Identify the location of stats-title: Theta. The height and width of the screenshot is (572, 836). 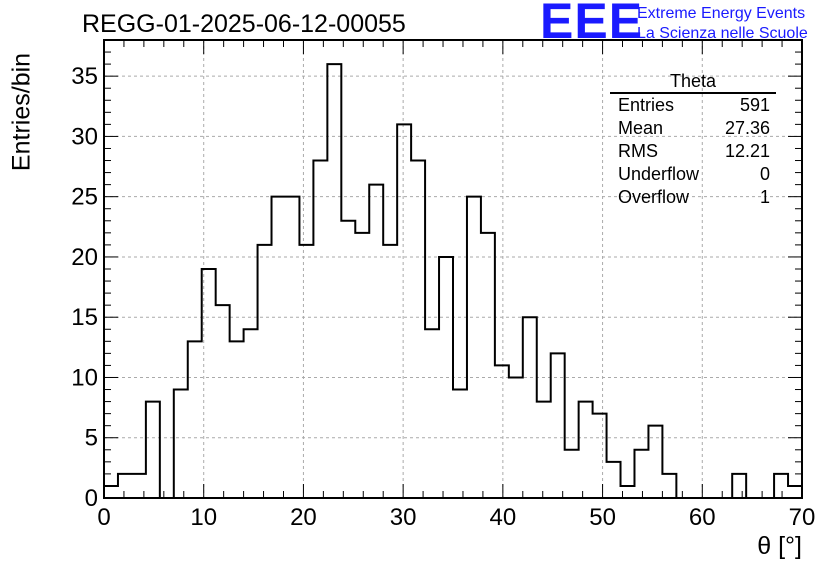
(693, 82).